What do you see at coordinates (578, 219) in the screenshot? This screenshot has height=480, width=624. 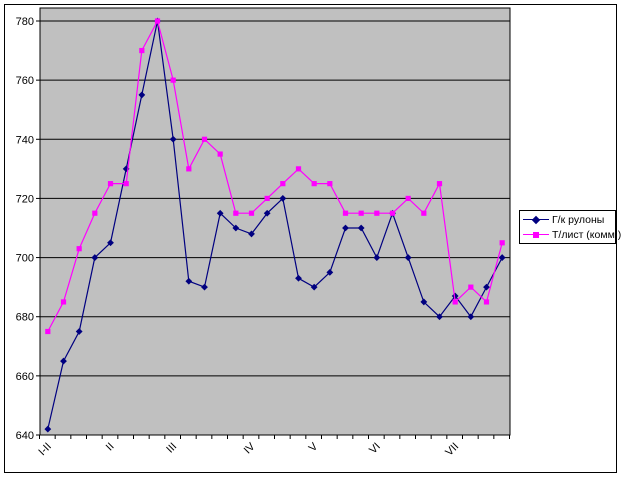 I see `legend-label-hk-rulony: Г/к рулоны` at bounding box center [578, 219].